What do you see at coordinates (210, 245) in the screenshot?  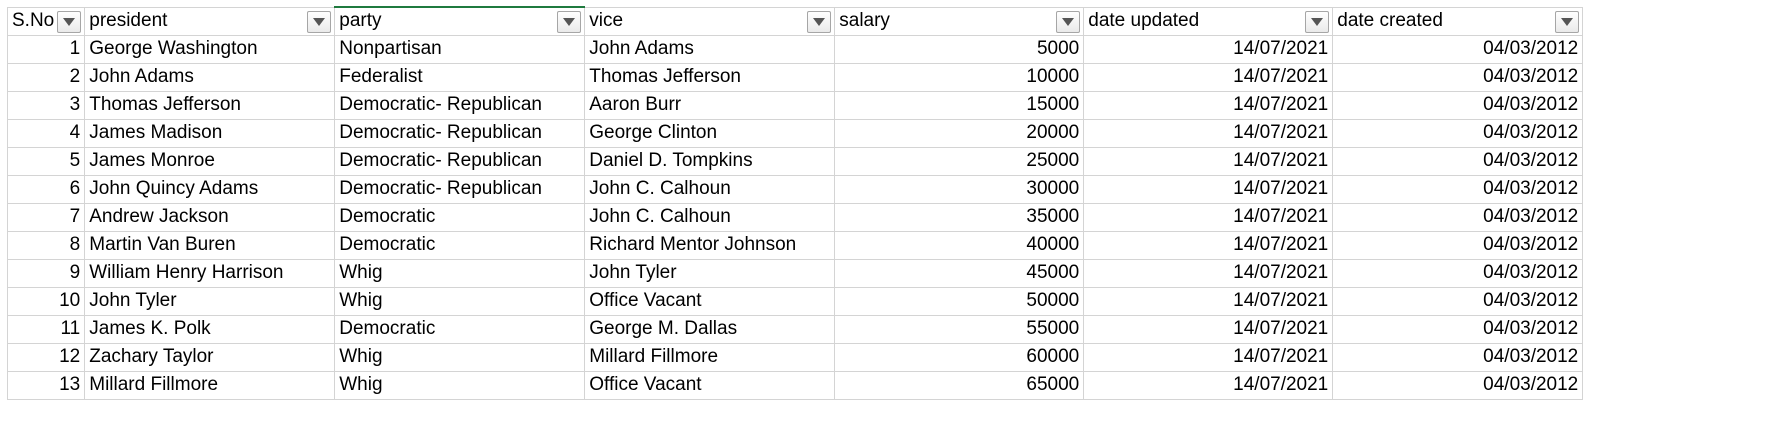 I see `cell-president: Martin Van Buren` at bounding box center [210, 245].